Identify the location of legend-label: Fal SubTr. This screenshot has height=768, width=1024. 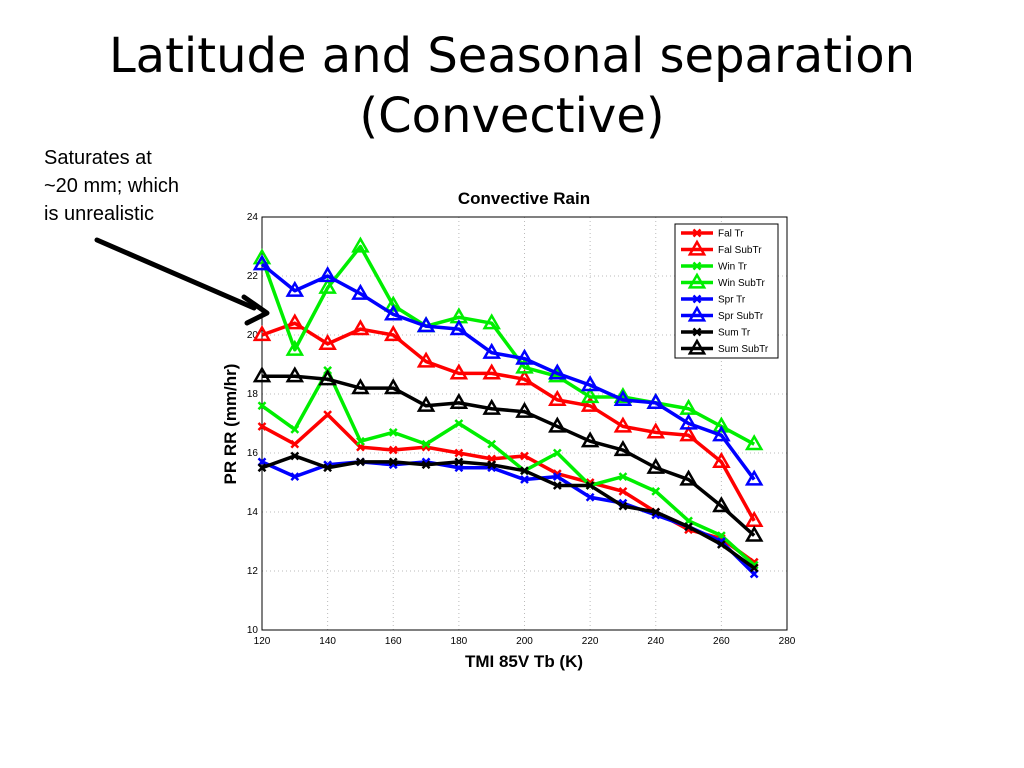
(740, 250).